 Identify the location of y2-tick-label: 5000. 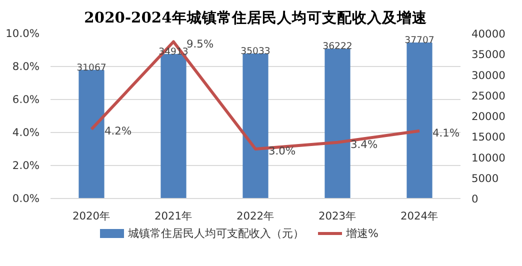
(485, 178).